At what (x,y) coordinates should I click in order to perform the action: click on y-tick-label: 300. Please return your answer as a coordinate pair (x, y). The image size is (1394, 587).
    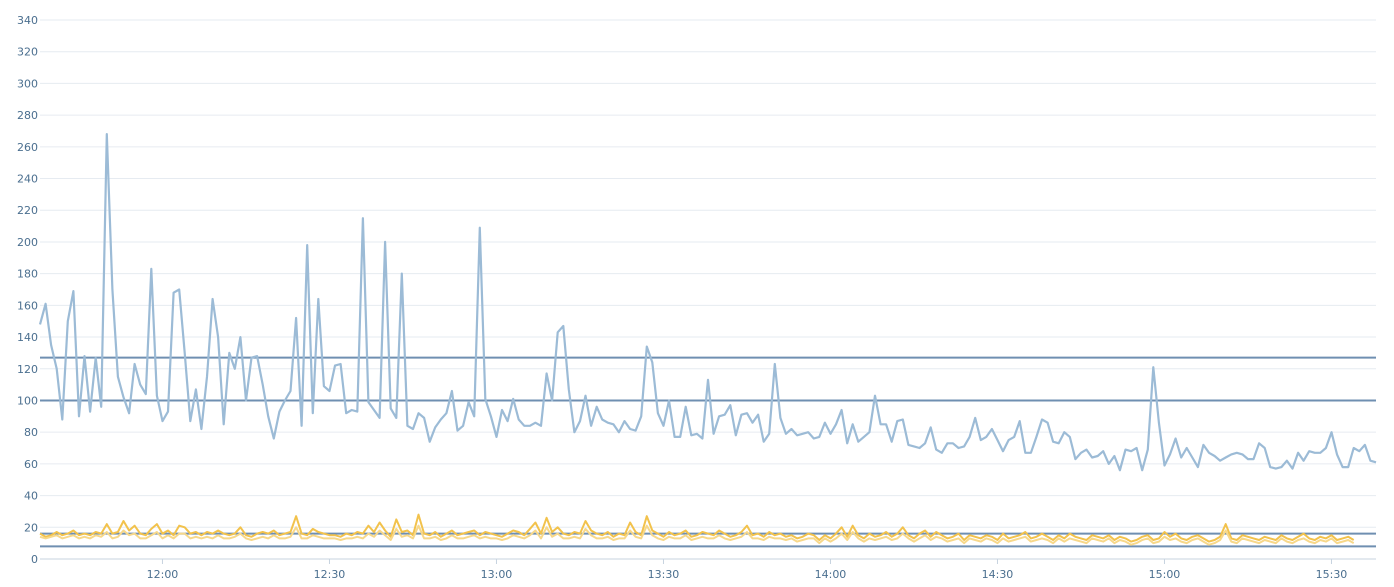
    Looking at the image, I should click on (27, 83).